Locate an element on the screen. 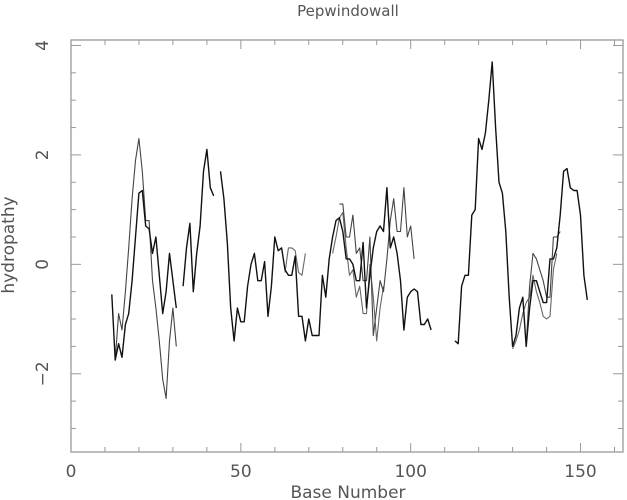 The height and width of the screenshot is (500, 627). x-tick-label: 150 is located at coordinates (580, 472).